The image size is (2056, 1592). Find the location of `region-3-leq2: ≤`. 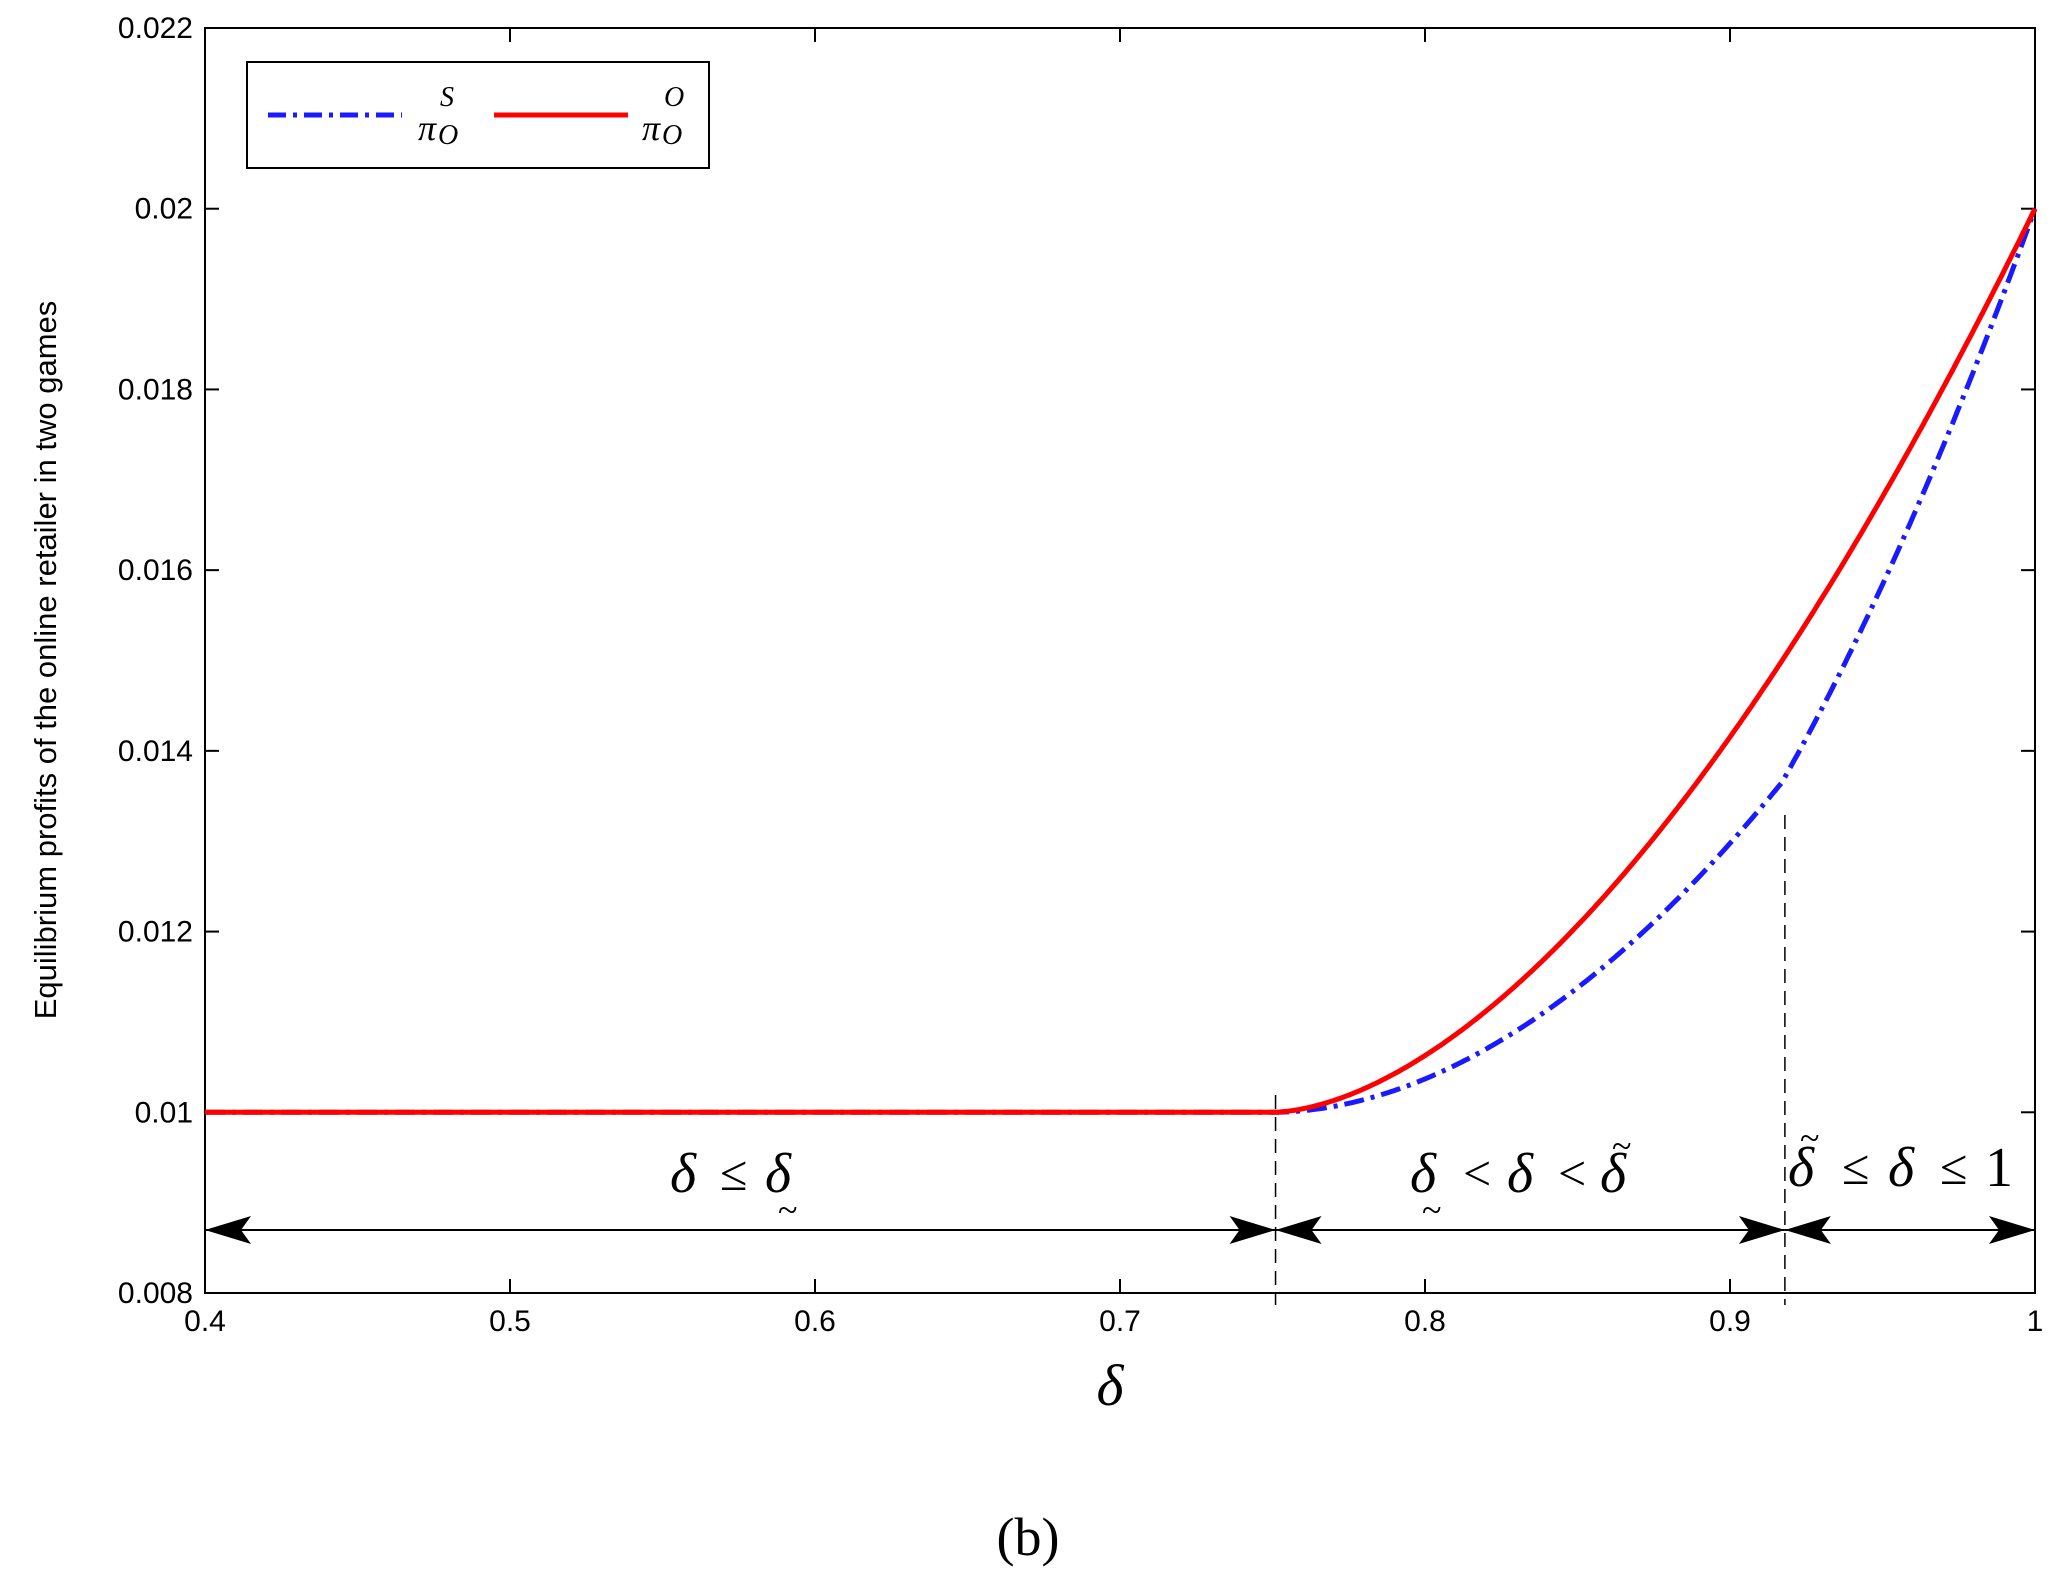

region-3-leq2: ≤ is located at coordinates (1953, 1167).